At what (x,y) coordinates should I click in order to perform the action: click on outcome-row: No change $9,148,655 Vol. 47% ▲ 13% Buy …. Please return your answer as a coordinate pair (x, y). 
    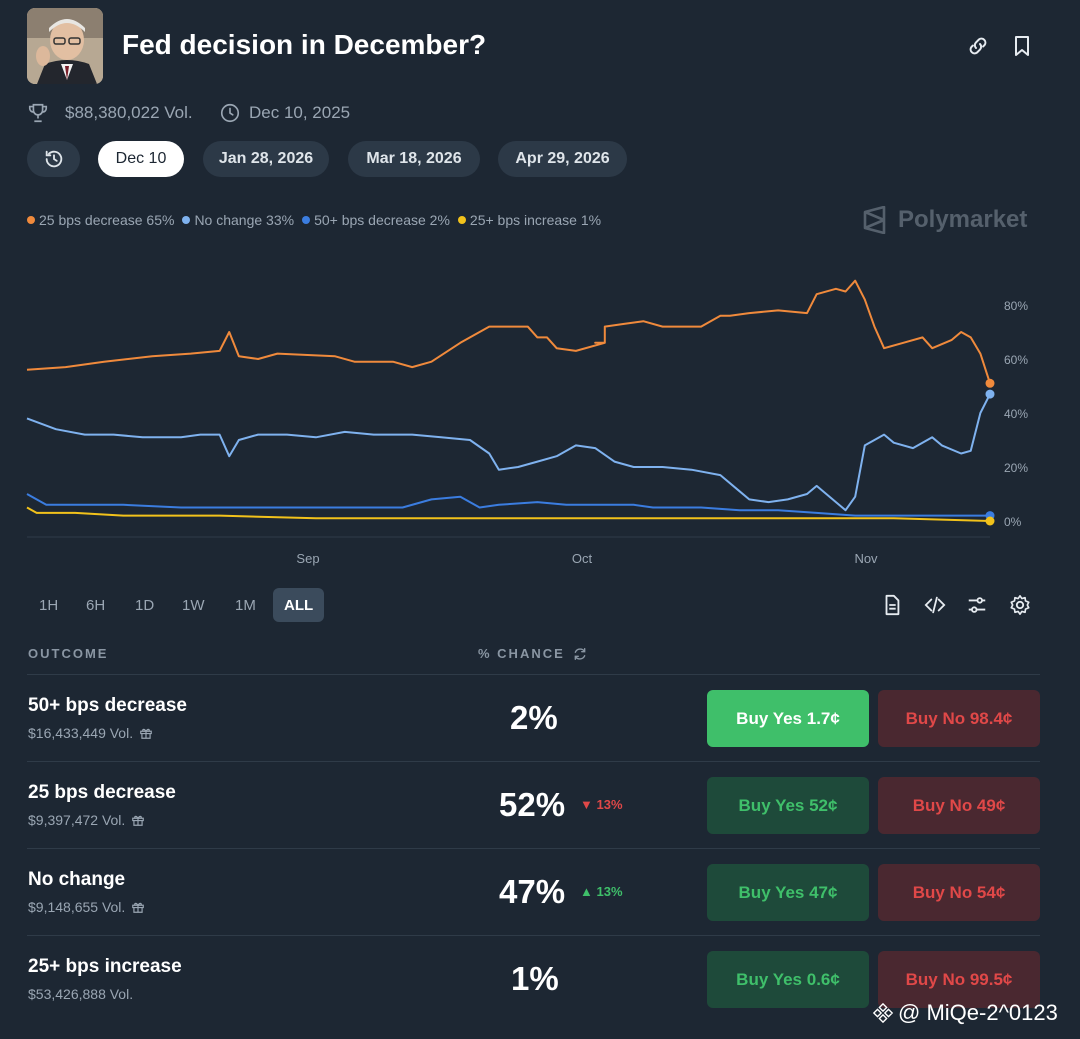
    Looking at the image, I should click on (533, 891).